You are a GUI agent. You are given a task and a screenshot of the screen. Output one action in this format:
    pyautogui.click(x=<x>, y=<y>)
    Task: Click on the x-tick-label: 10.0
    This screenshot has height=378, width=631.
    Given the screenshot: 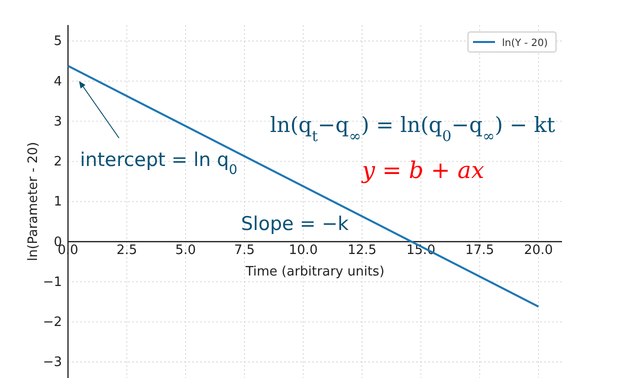 What is the action you would take?
    pyautogui.click(x=303, y=250)
    